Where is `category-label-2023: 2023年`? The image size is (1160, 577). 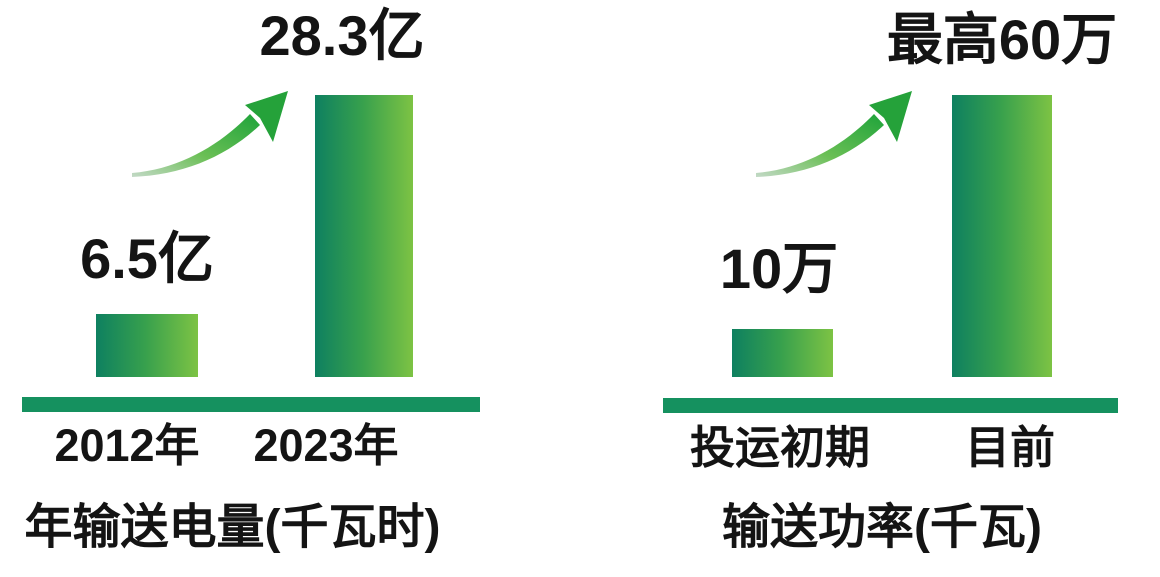 category-label-2023: 2023年 is located at coordinates (326, 445).